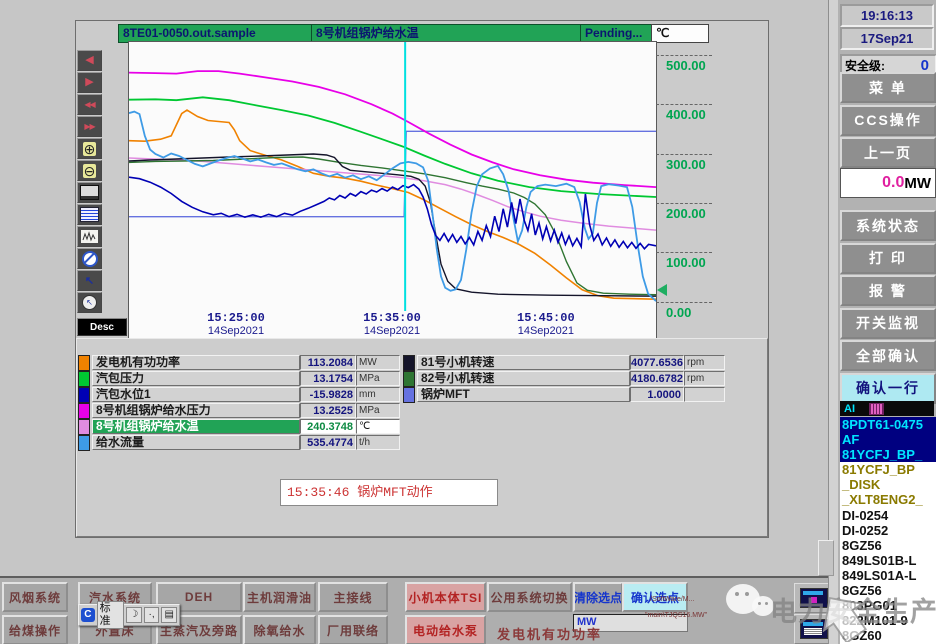 The image size is (936, 644). I want to click on fast-forward-button: ▶▶, so click(89, 126).